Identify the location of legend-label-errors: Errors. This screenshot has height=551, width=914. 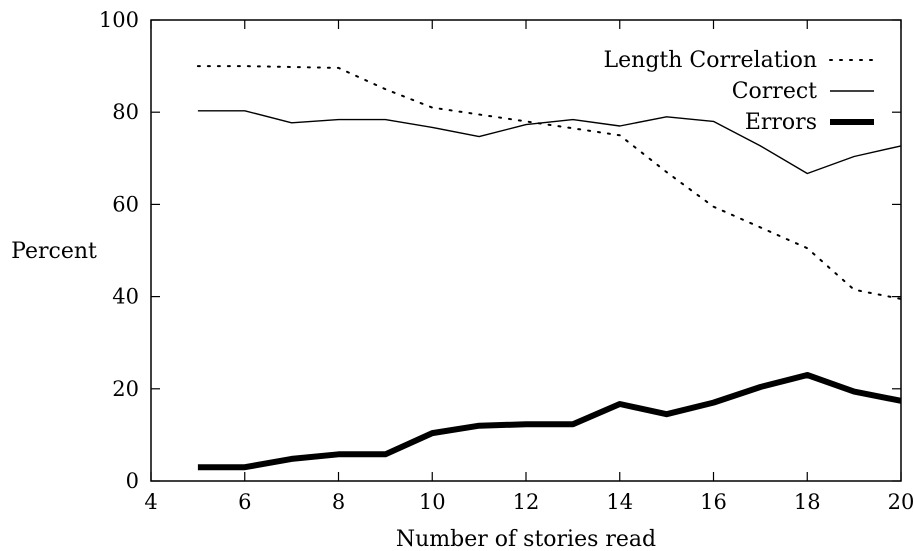
(781, 122).